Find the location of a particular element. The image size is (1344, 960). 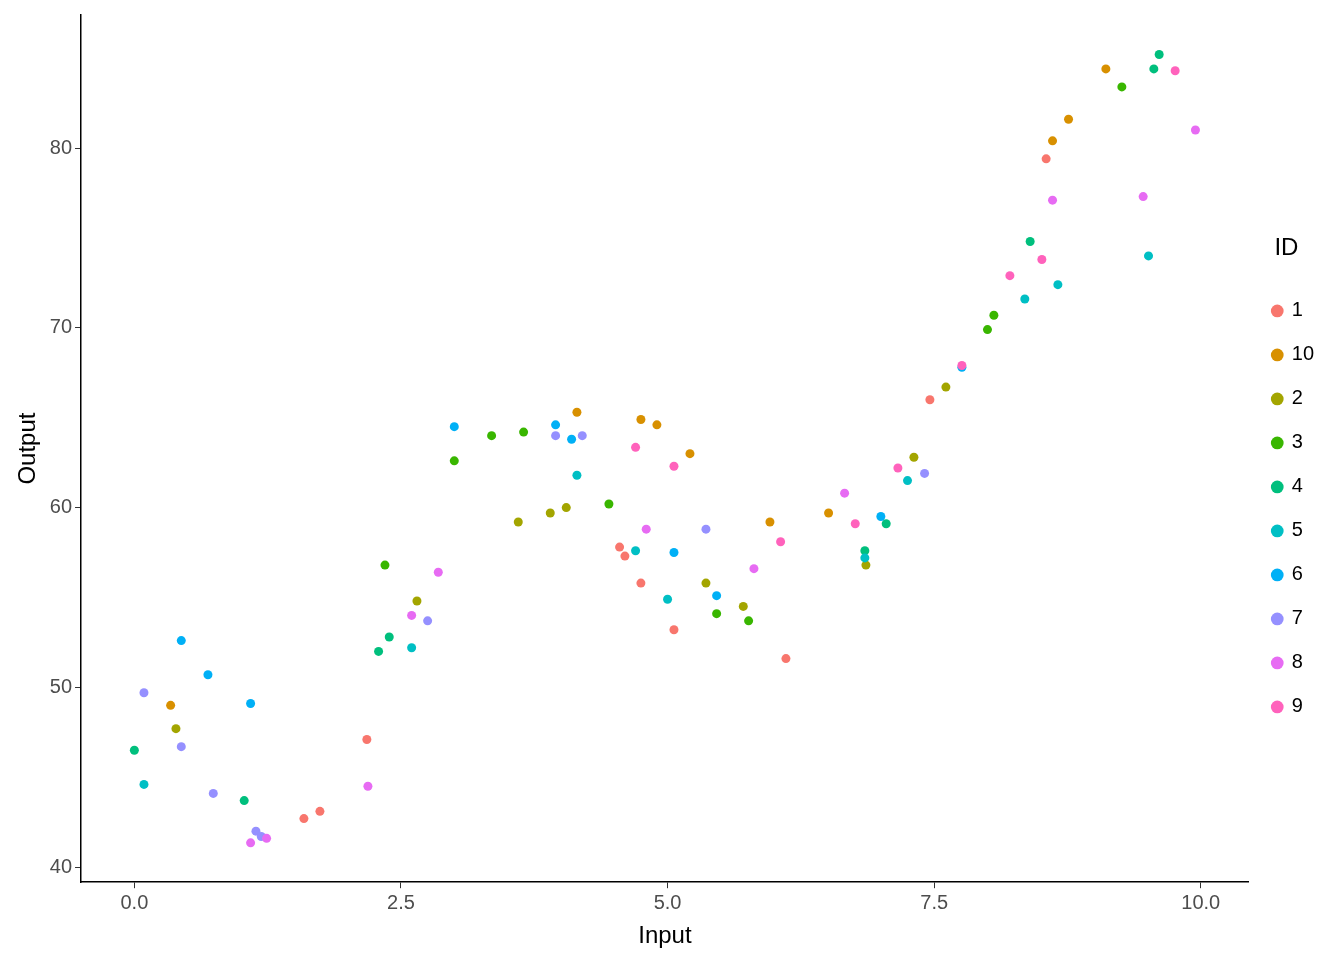

x-tick-label: 2.5 is located at coordinates (401, 901).